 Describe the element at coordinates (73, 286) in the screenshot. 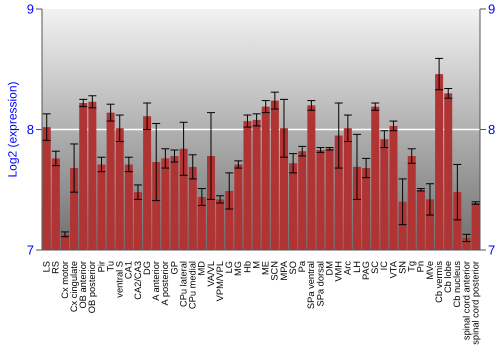

I see `x-tick-label: Cx cingulate` at that location.